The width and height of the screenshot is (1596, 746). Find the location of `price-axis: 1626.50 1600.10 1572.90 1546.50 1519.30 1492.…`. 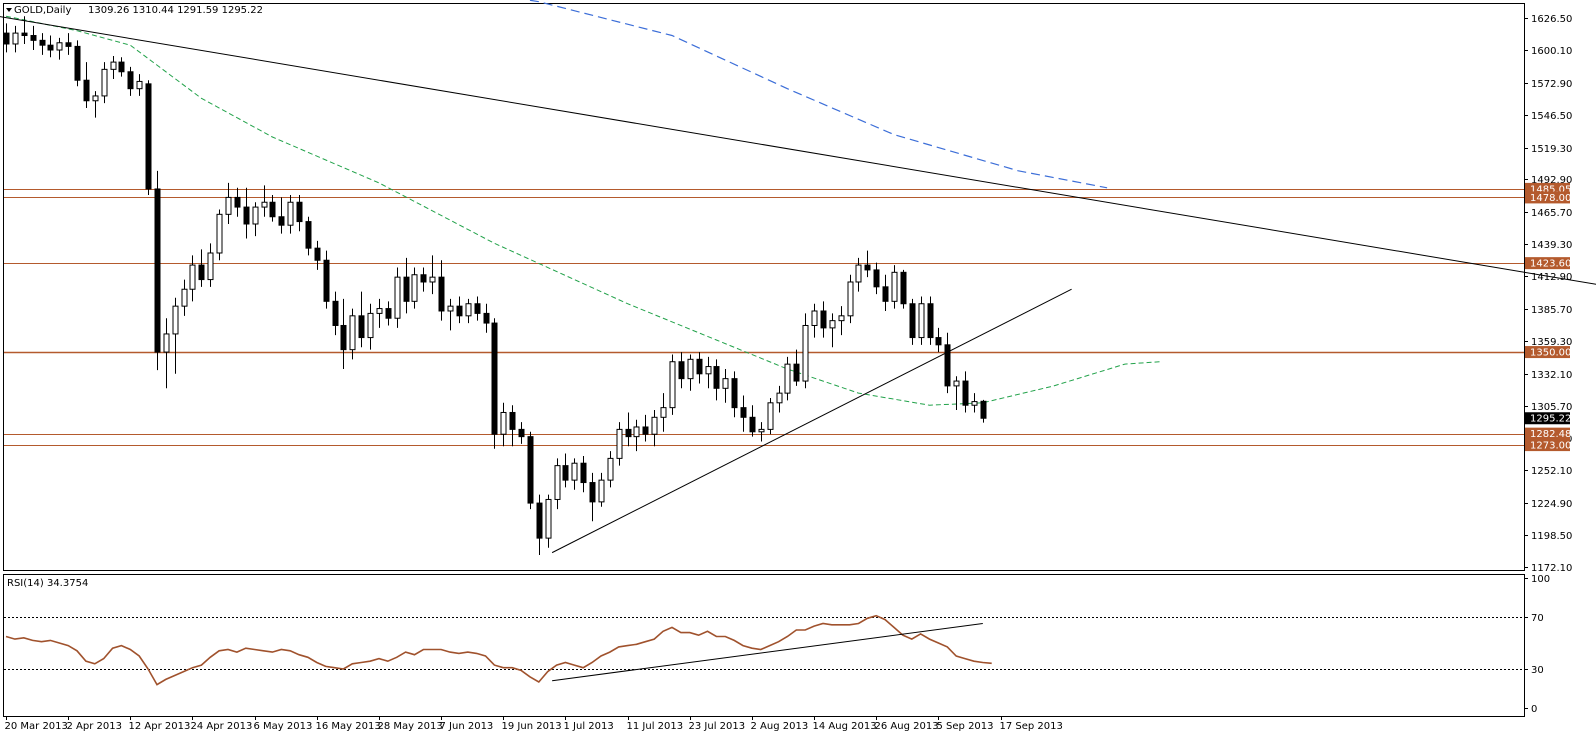

price-axis: 1626.50 1600.10 1572.90 1546.50 1519.30 1492.… is located at coordinates (1548, 294).